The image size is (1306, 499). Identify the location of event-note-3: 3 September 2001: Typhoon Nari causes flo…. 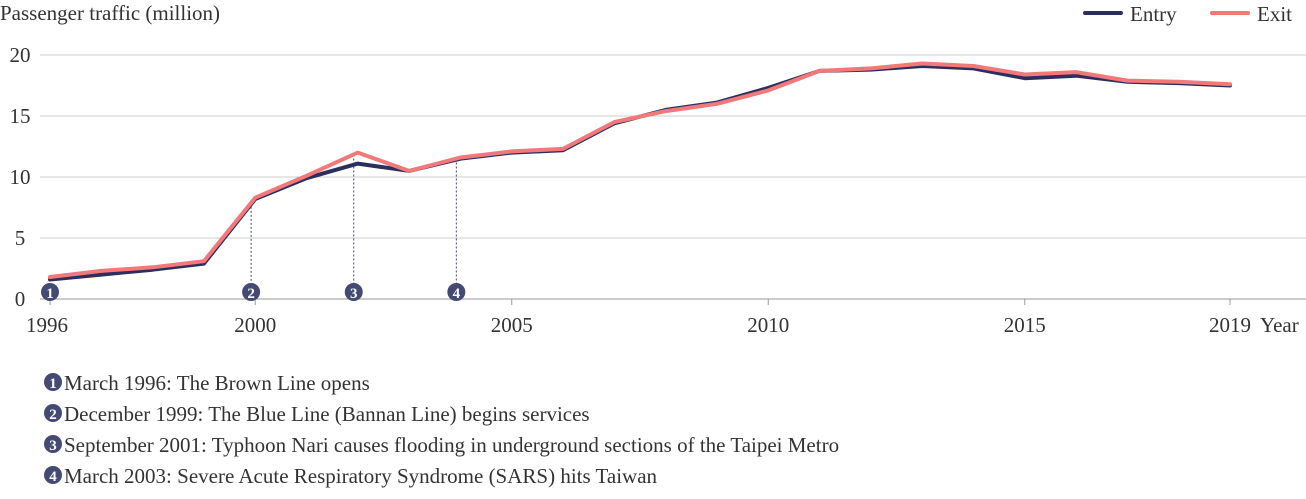
(441, 445).